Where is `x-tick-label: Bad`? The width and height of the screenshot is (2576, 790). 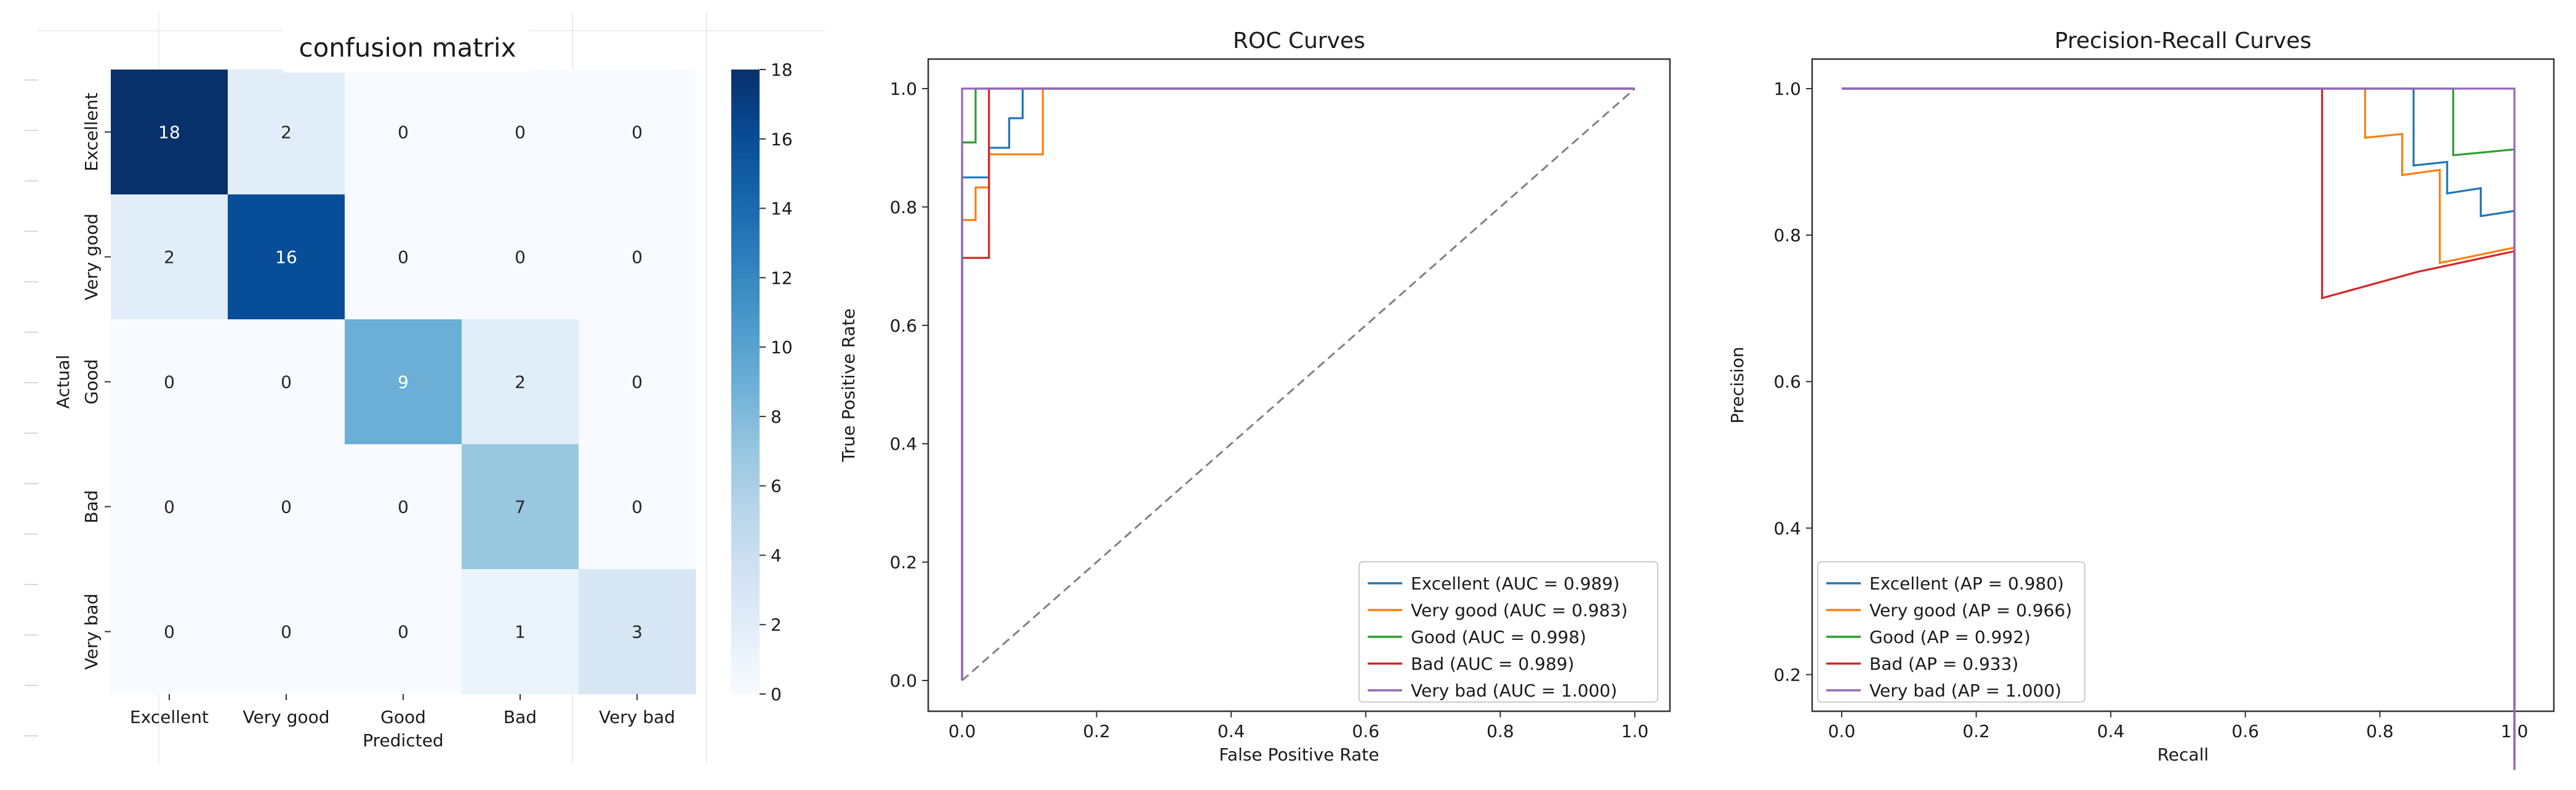 x-tick-label: Bad is located at coordinates (520, 717).